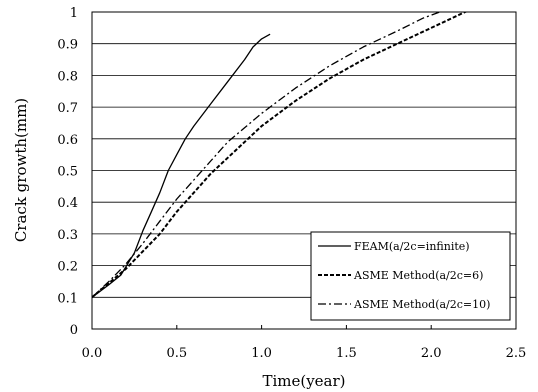  What do you see at coordinates (67, 267) in the screenshot?
I see `y-tick-label: 0.2` at bounding box center [67, 267].